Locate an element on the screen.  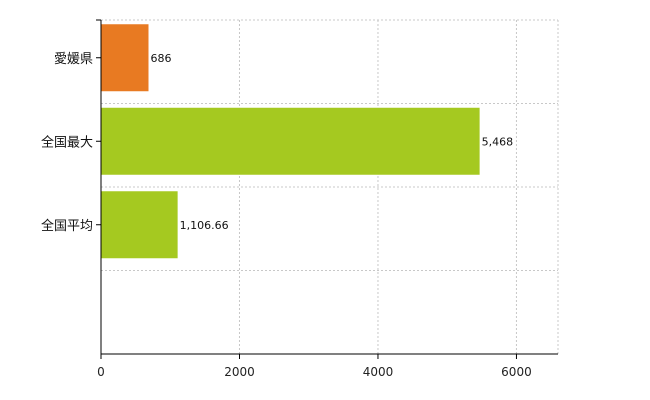
x-tick-label: 2000 is located at coordinates (239, 372).